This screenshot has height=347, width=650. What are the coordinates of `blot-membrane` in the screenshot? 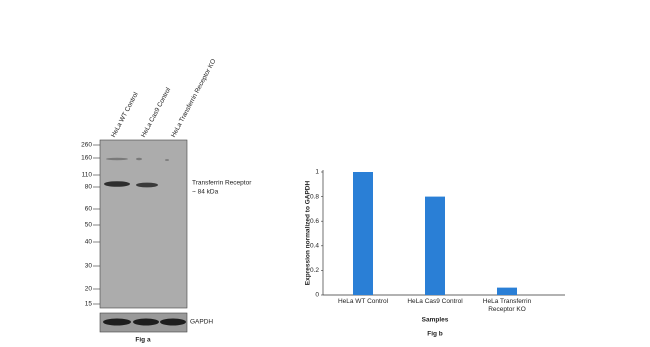 It's located at (143, 224).